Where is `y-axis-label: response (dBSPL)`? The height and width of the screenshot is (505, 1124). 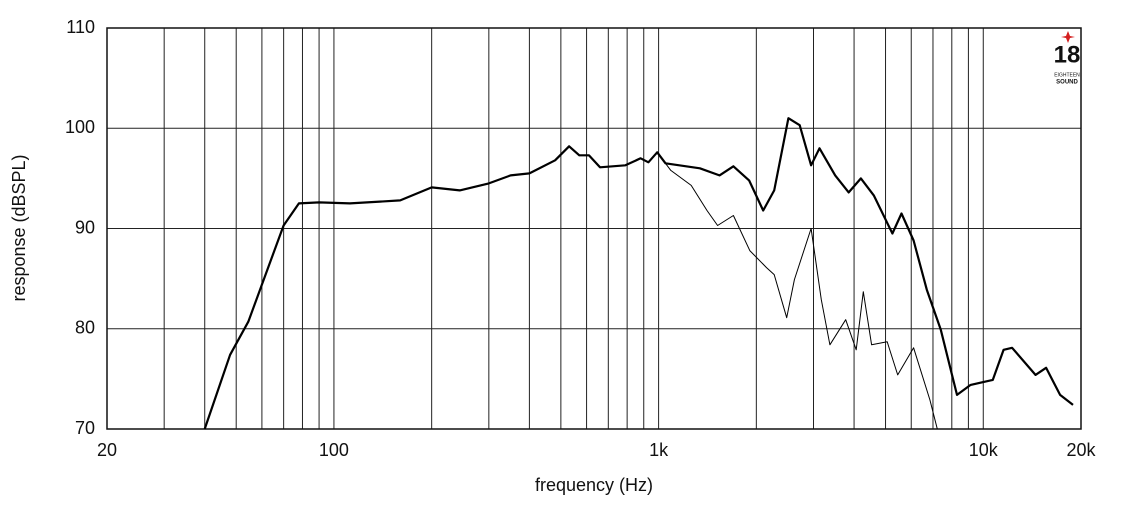 y-axis-label: response (dBSPL) is located at coordinates (19, 227).